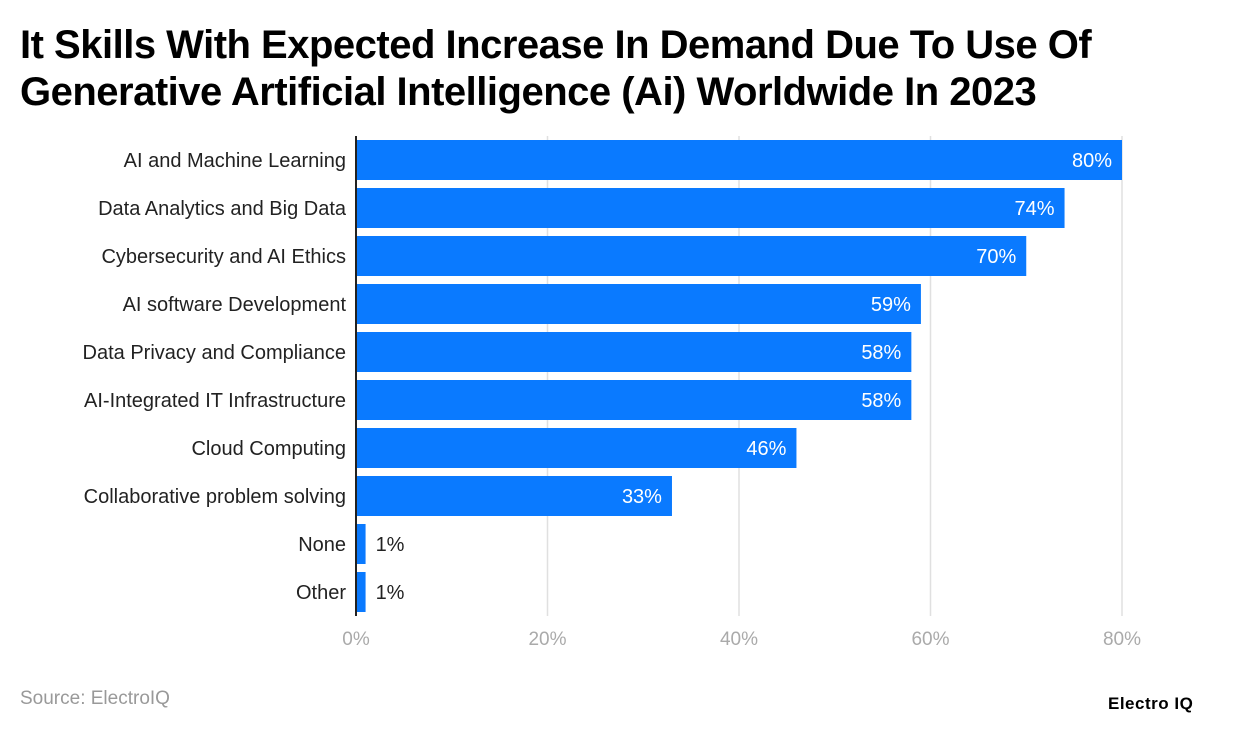 This screenshot has width=1240, height=734. I want to click on category-label: Collaborative problem solving, so click(215, 497).